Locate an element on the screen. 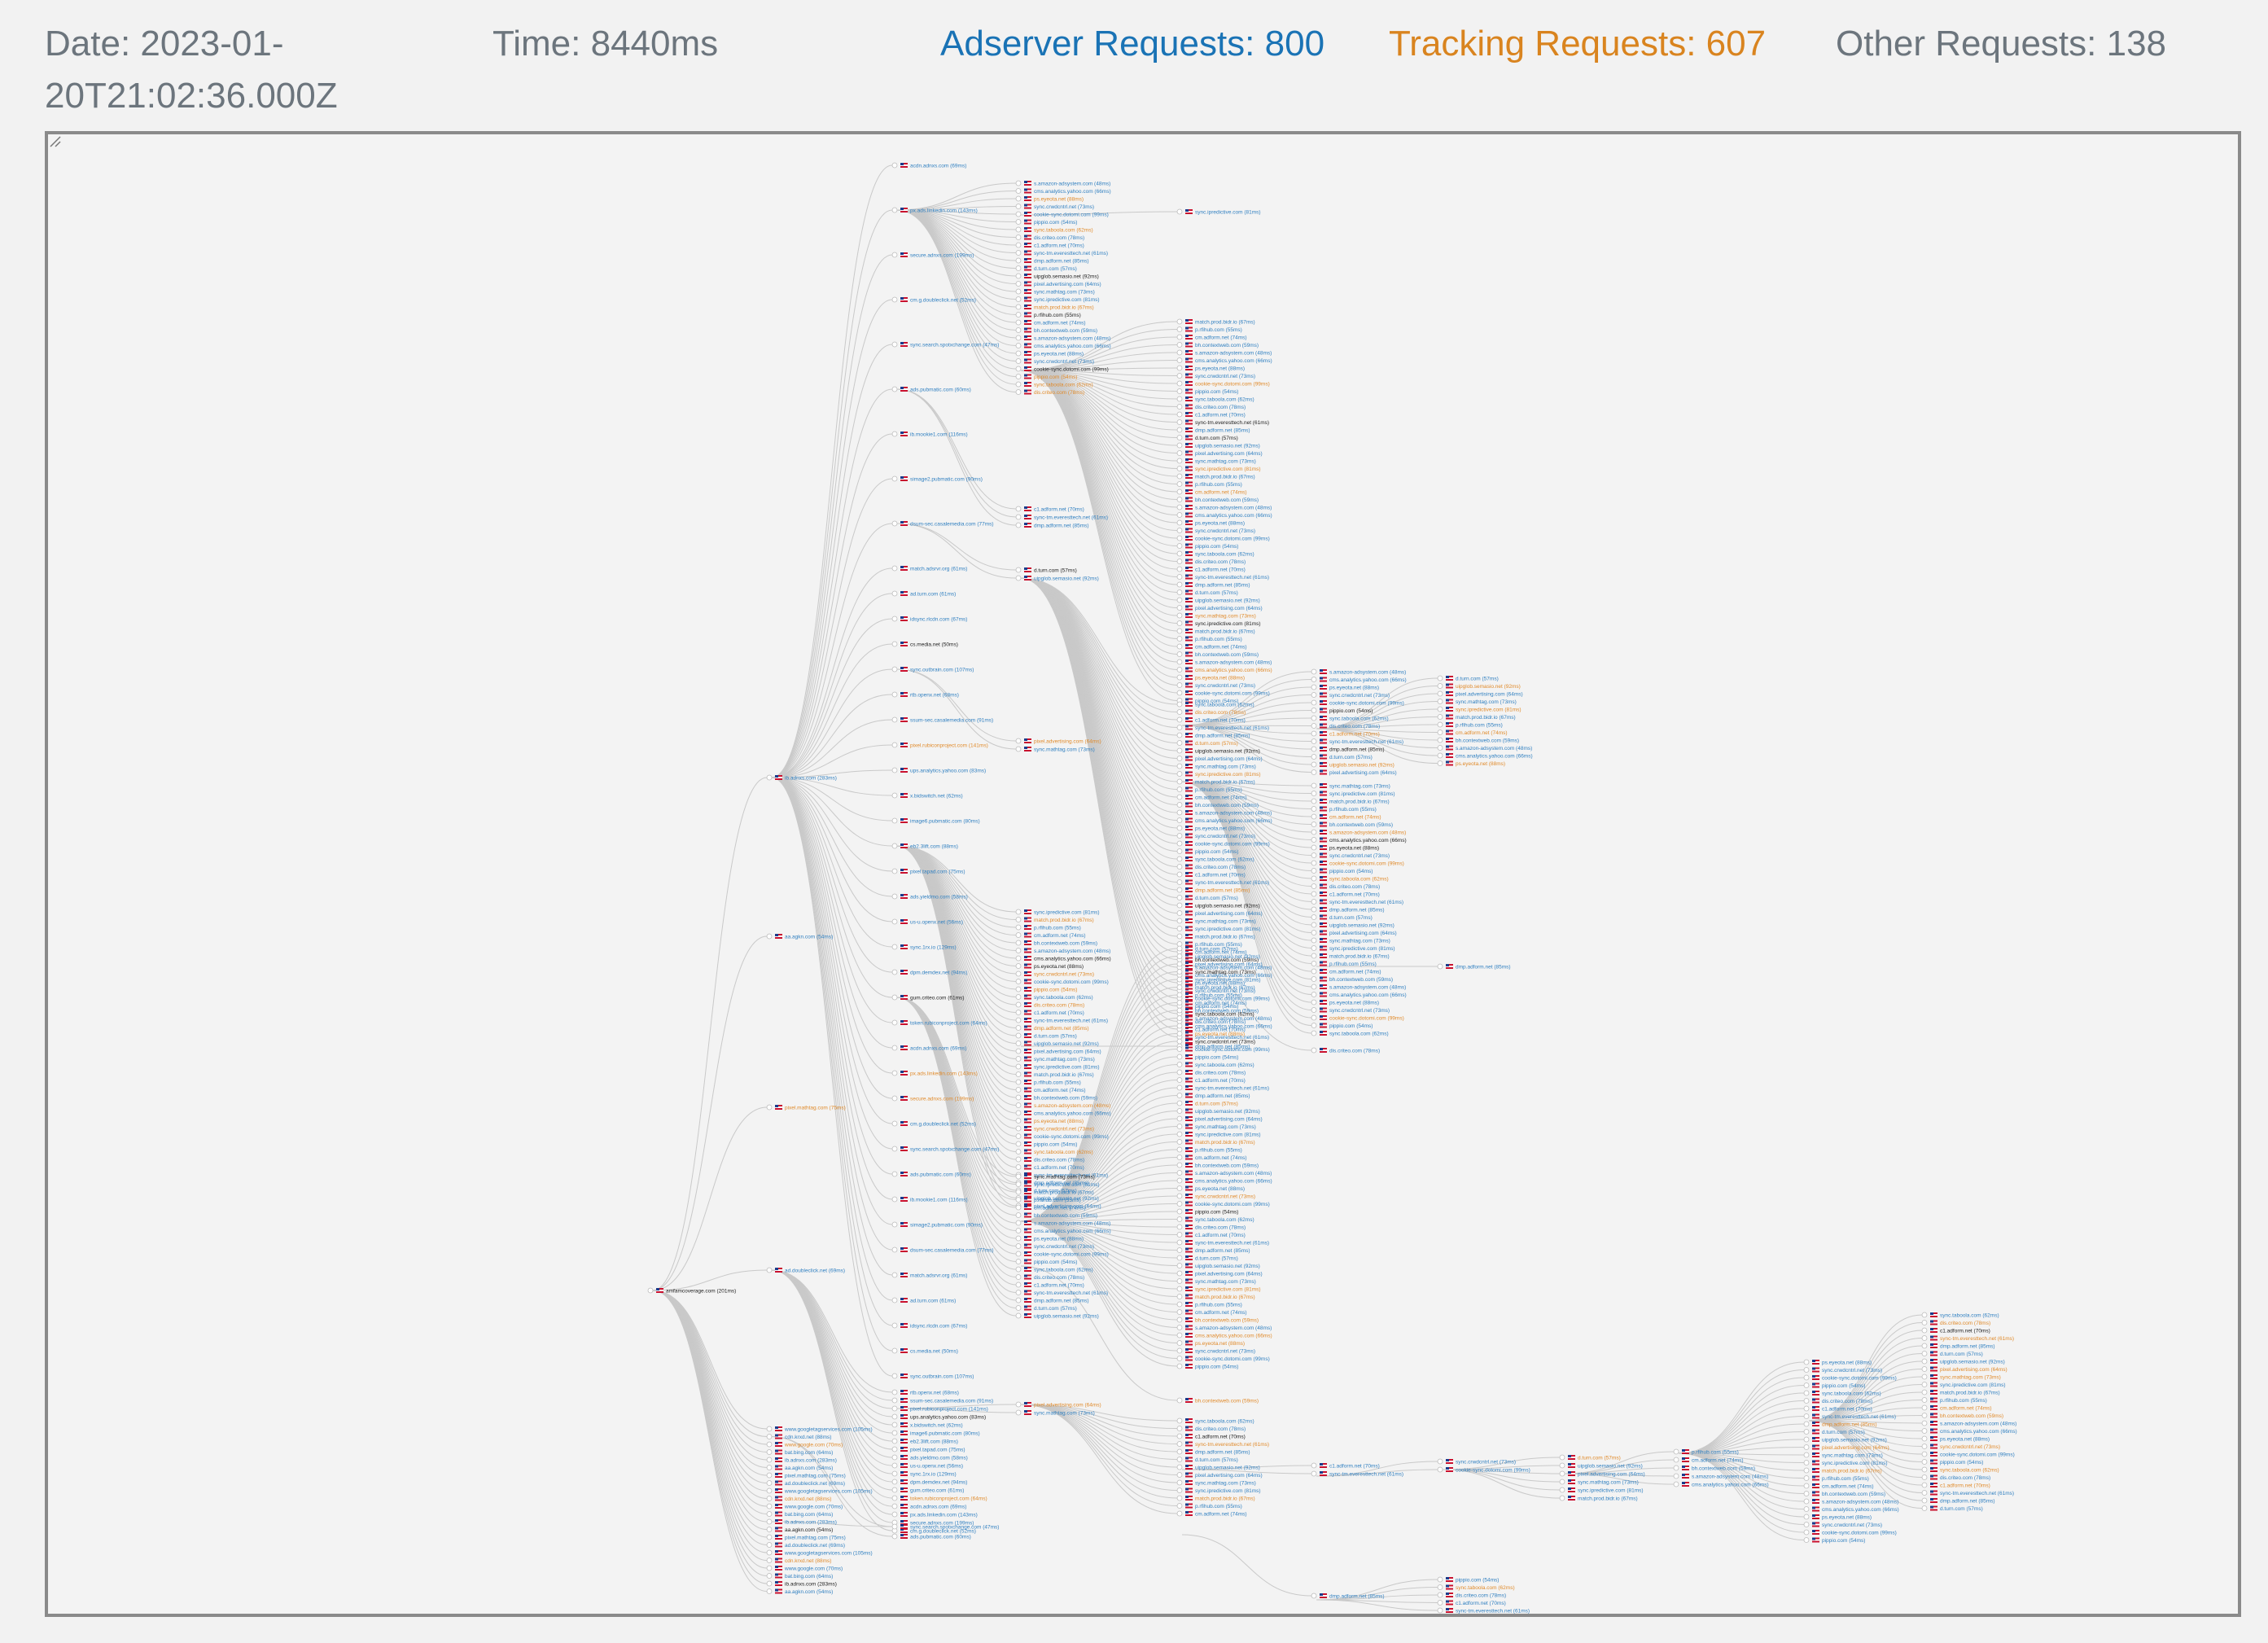 The width and height of the screenshot is (2268, 1643). tree-node: px.ads.linkedin.com (143ms) is located at coordinates (934, 1514).